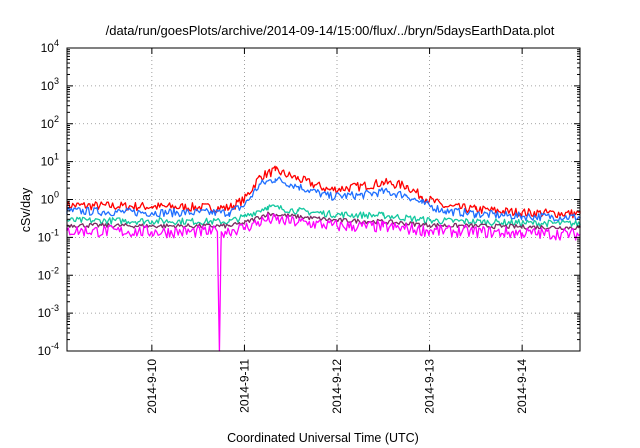 The image size is (640, 448). I want to click on y-tick-label: 10², so click(50, 122).